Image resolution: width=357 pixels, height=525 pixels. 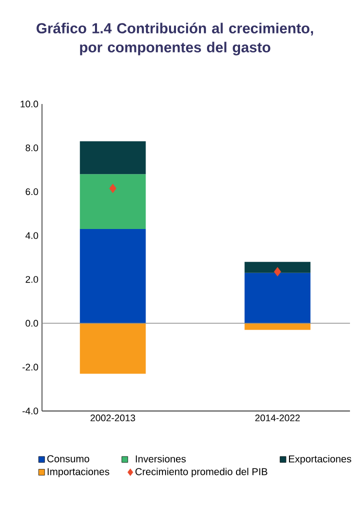 I want to click on y-tick-label: -2.0, so click(x=30, y=367).